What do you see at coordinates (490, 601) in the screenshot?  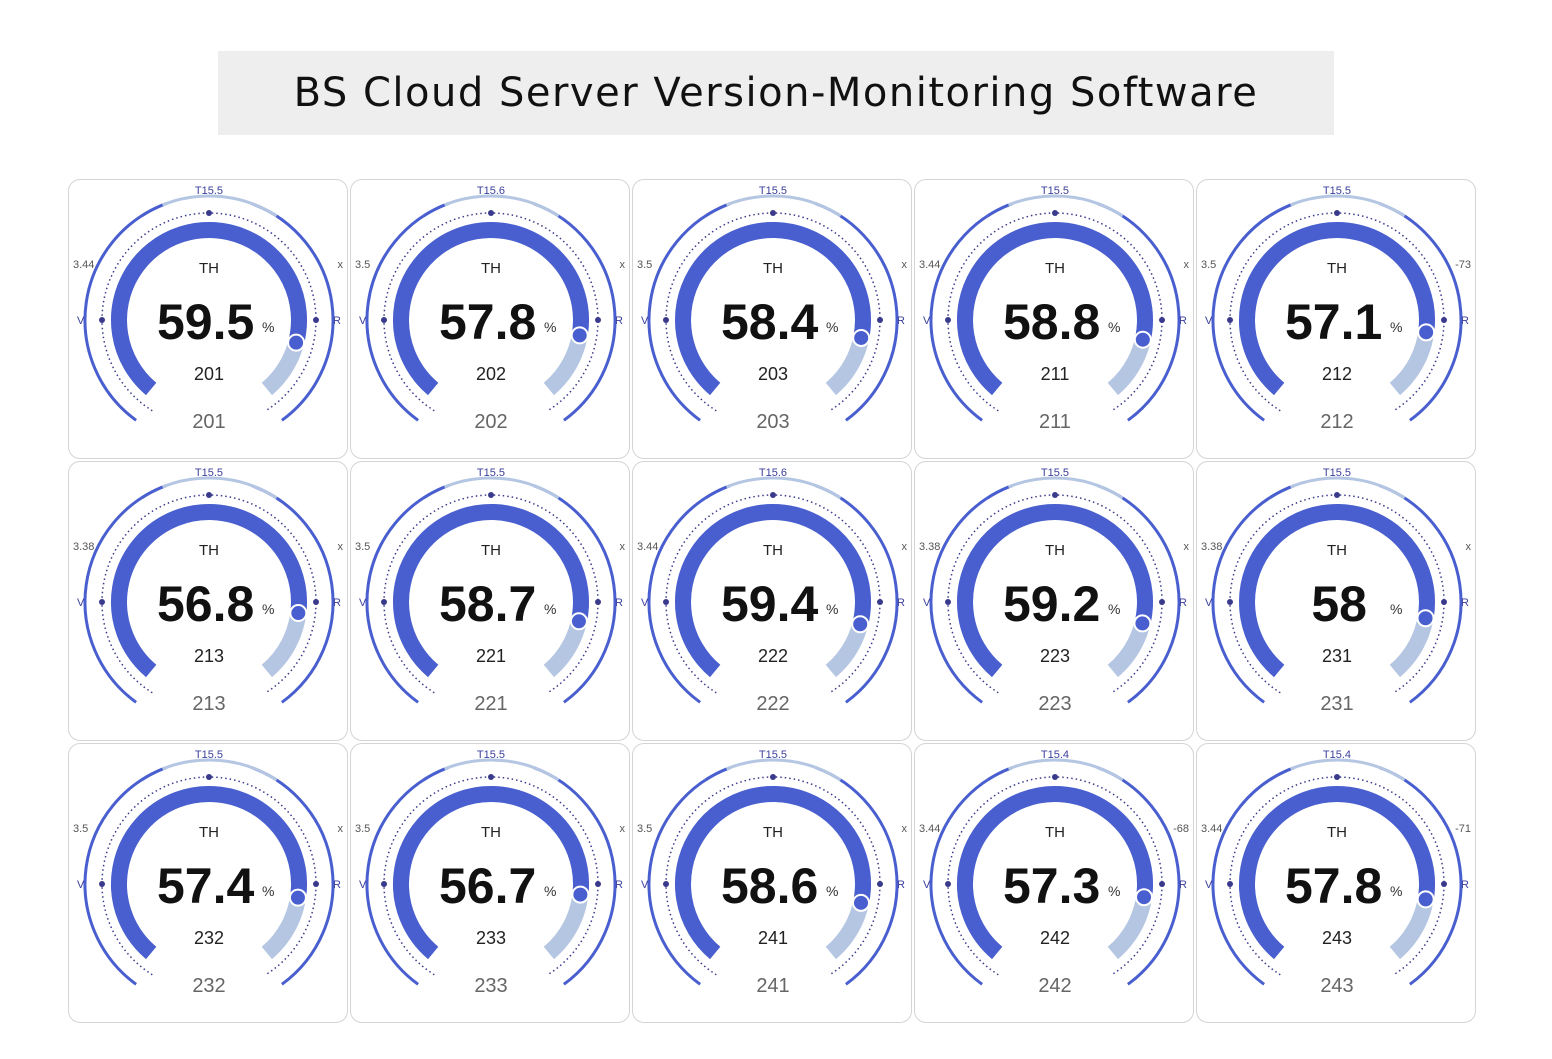 I see `gauge-card: T15.5 3.5 x V R TH 58.7% 221 221` at bounding box center [490, 601].